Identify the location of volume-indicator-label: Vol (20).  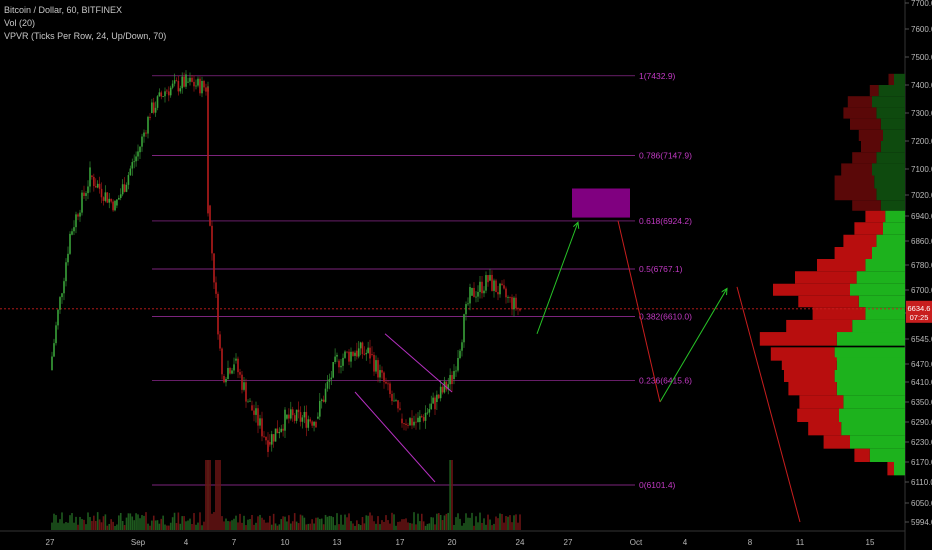
(20, 23).